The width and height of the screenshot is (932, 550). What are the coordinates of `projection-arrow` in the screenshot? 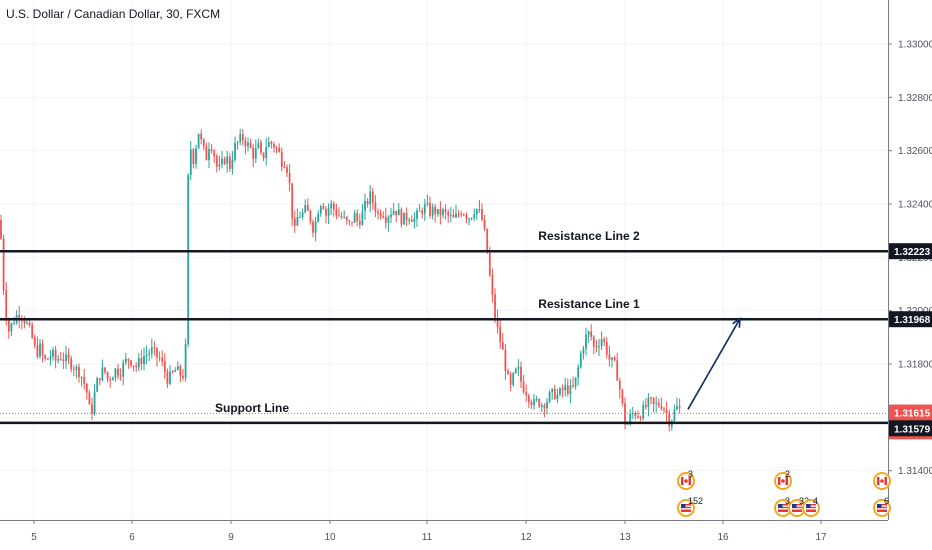 It's located at (714, 363).